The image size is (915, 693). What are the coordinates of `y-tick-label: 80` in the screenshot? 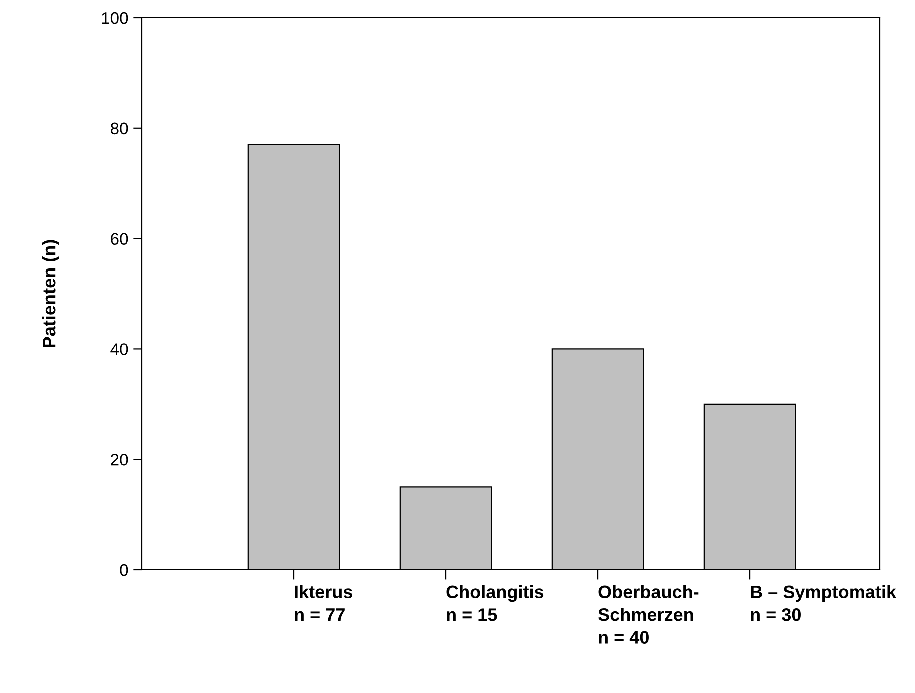 It's located at (119, 128).